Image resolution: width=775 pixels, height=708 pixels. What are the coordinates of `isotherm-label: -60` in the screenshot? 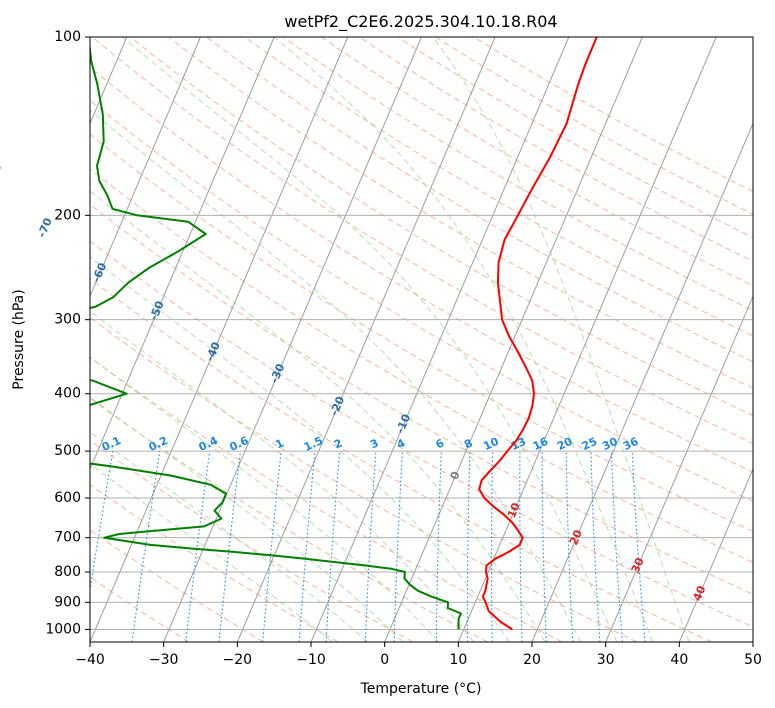 It's located at (100, 273).